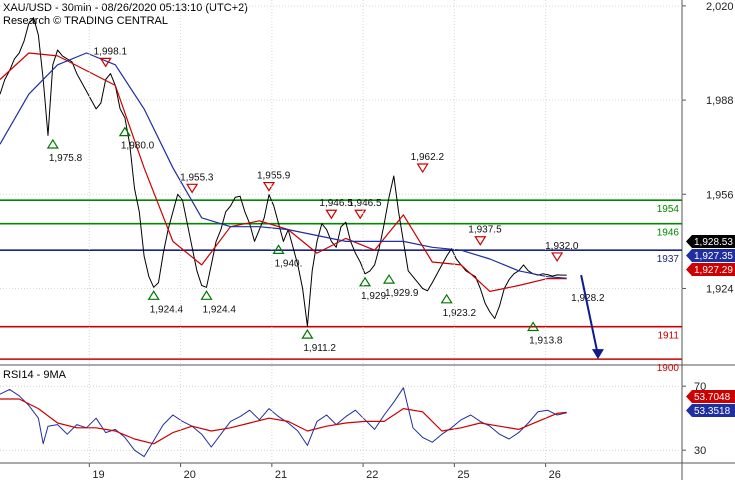 The image size is (735, 480). What do you see at coordinates (588, 298) in the screenshot?
I see `annotation-label: 1,928.2` at bounding box center [588, 298].